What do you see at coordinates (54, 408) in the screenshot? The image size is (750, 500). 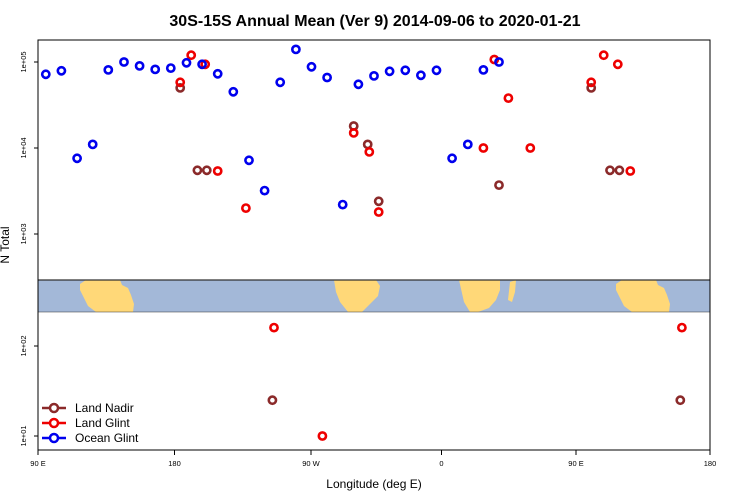 I see `legend-marker-land-nadir` at bounding box center [54, 408].